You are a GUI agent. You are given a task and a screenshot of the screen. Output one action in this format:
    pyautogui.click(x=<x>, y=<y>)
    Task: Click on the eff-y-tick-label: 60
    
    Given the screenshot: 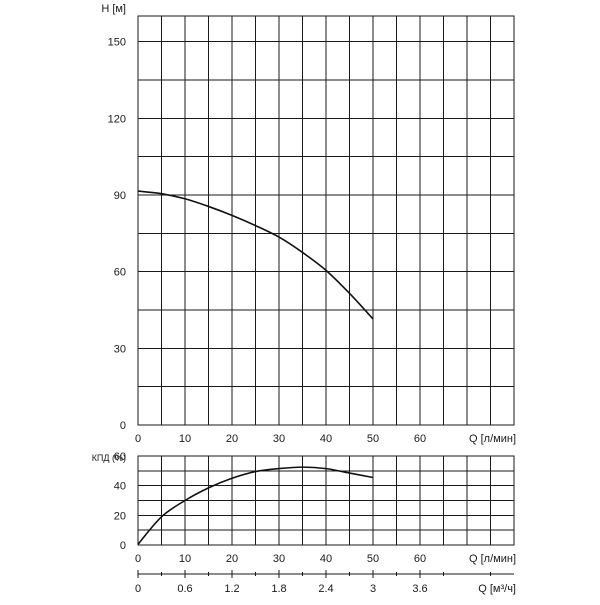 What is the action you would take?
    pyautogui.click(x=120, y=457)
    